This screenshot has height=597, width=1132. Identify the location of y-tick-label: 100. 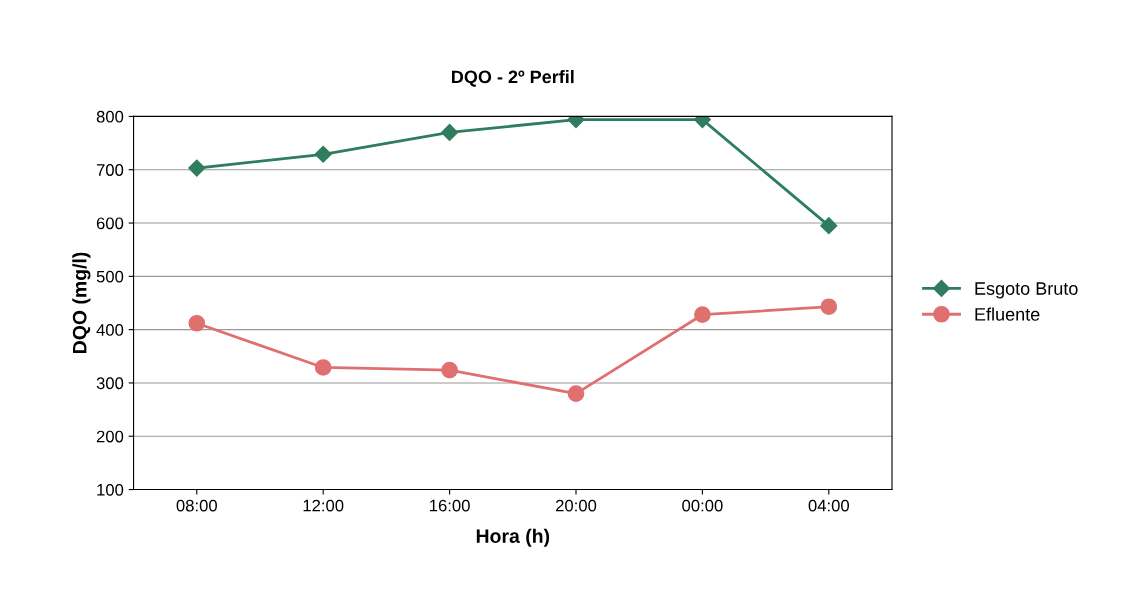
(110, 489).